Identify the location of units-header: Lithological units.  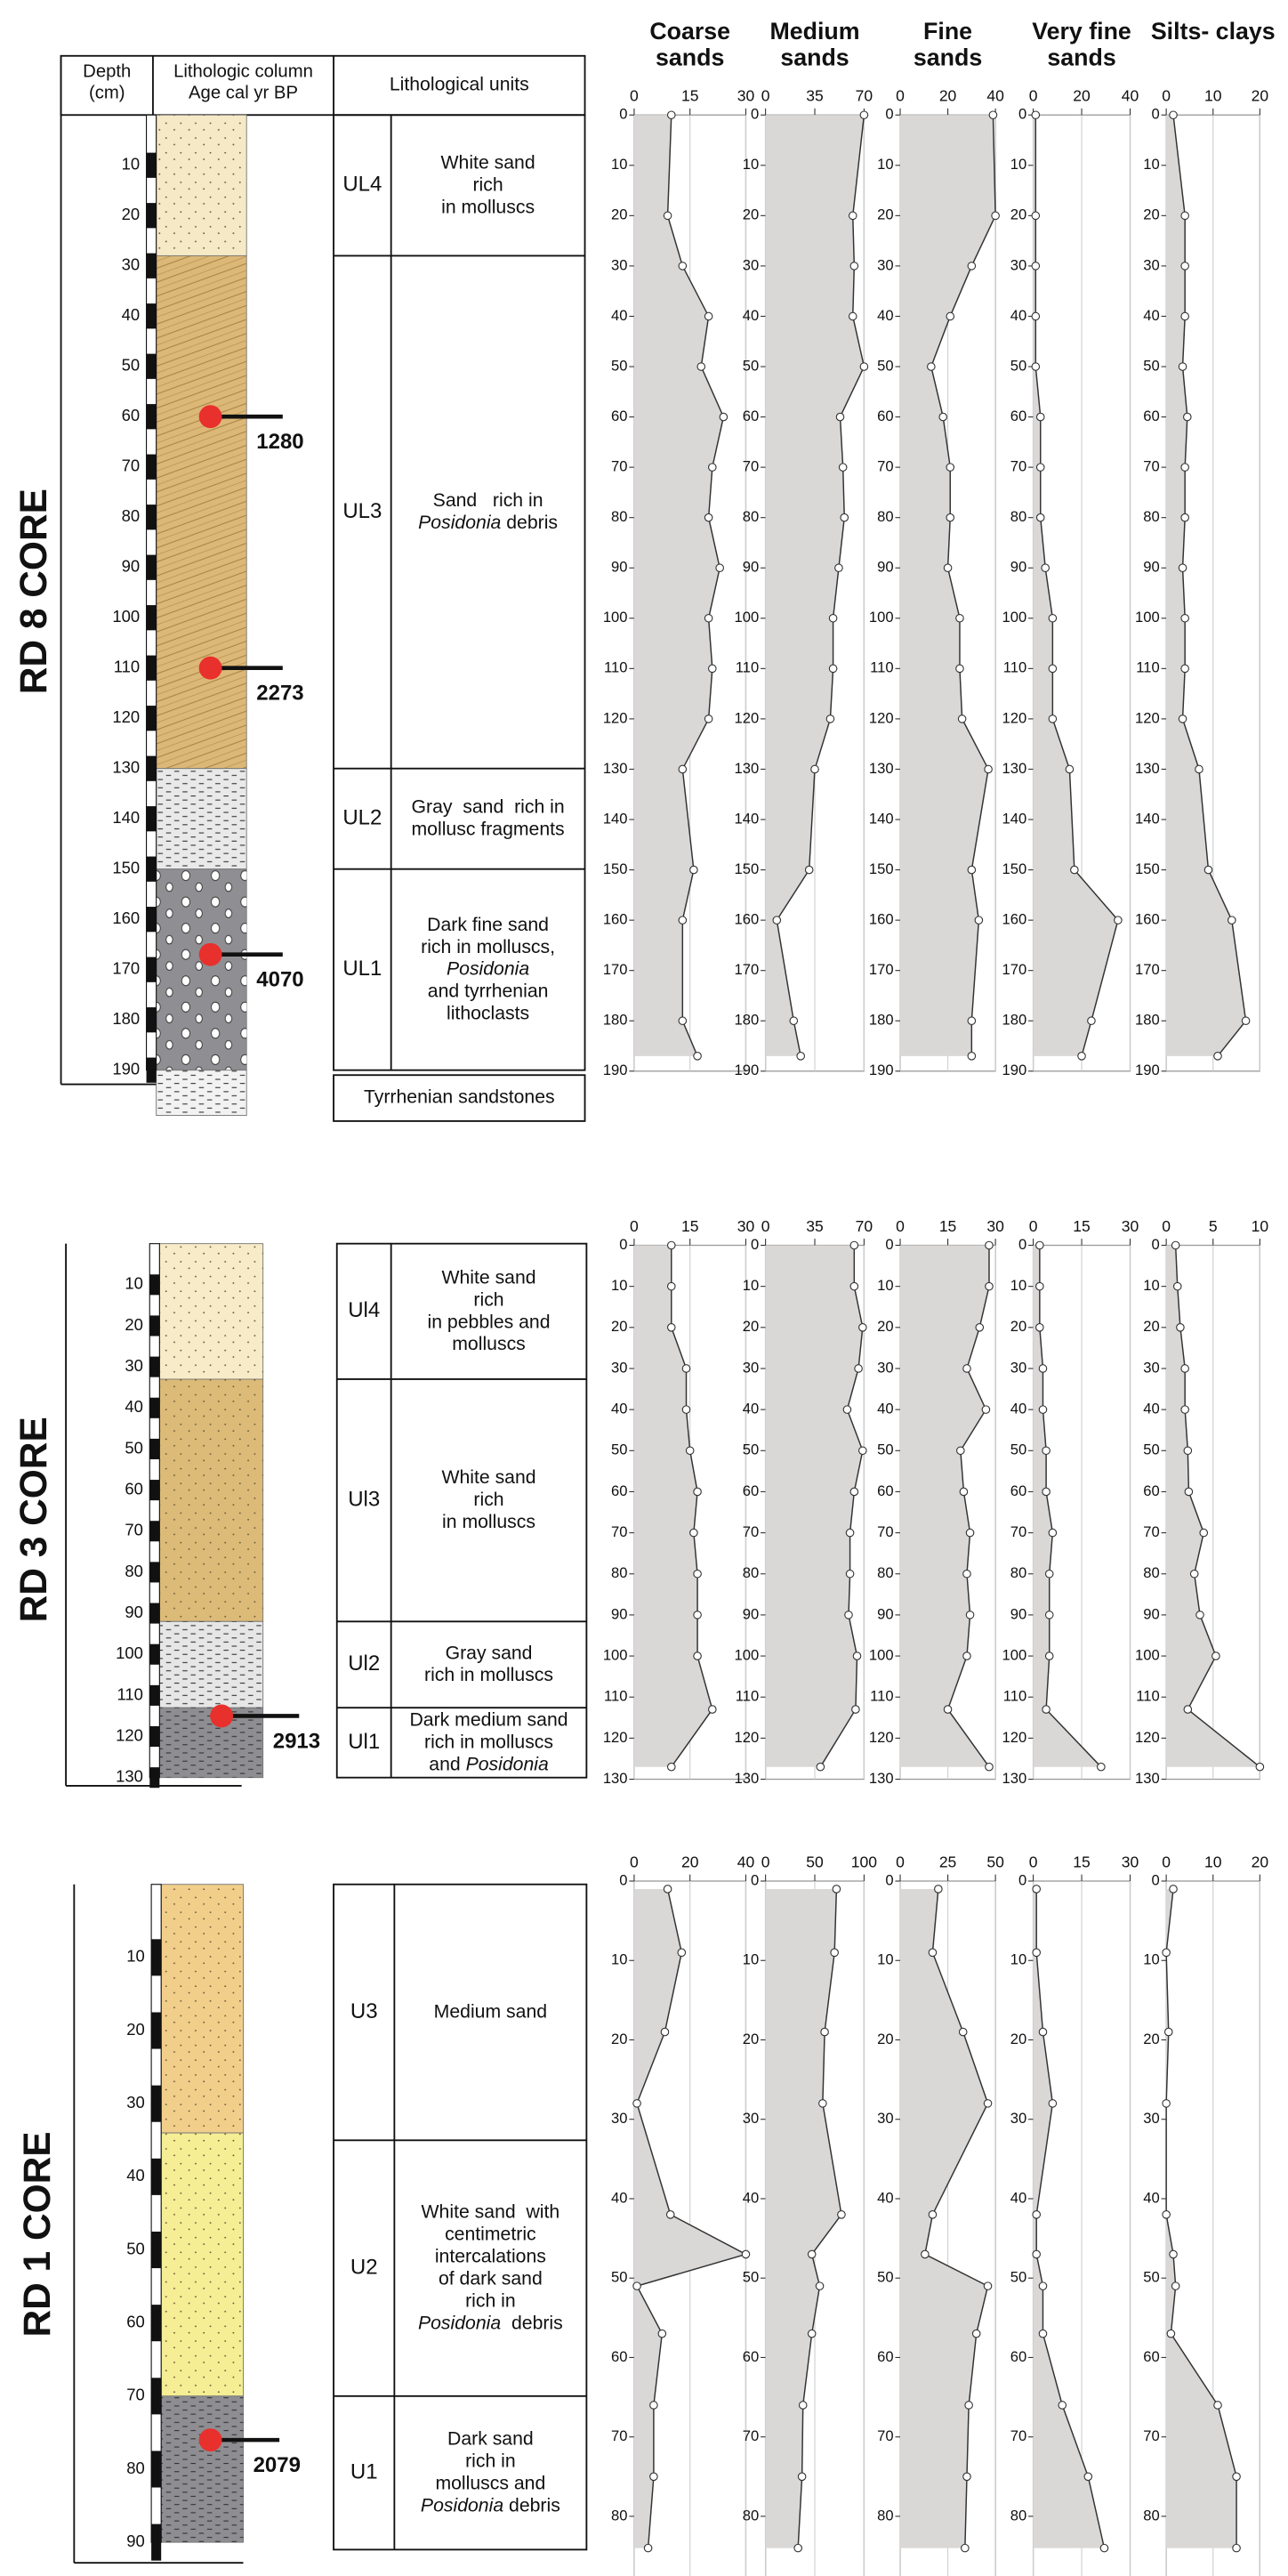
(459, 85).